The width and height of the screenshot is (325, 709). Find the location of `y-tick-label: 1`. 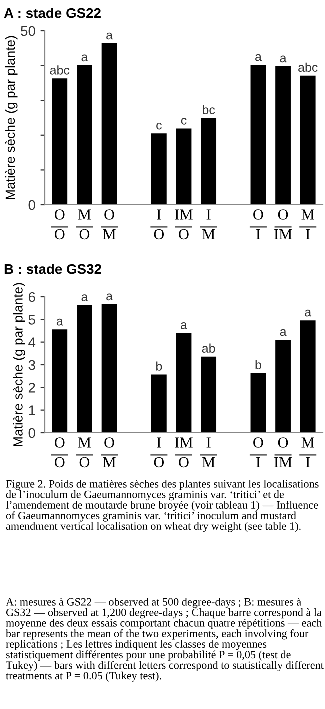

y-tick-label: 1 is located at coordinates (32, 411).